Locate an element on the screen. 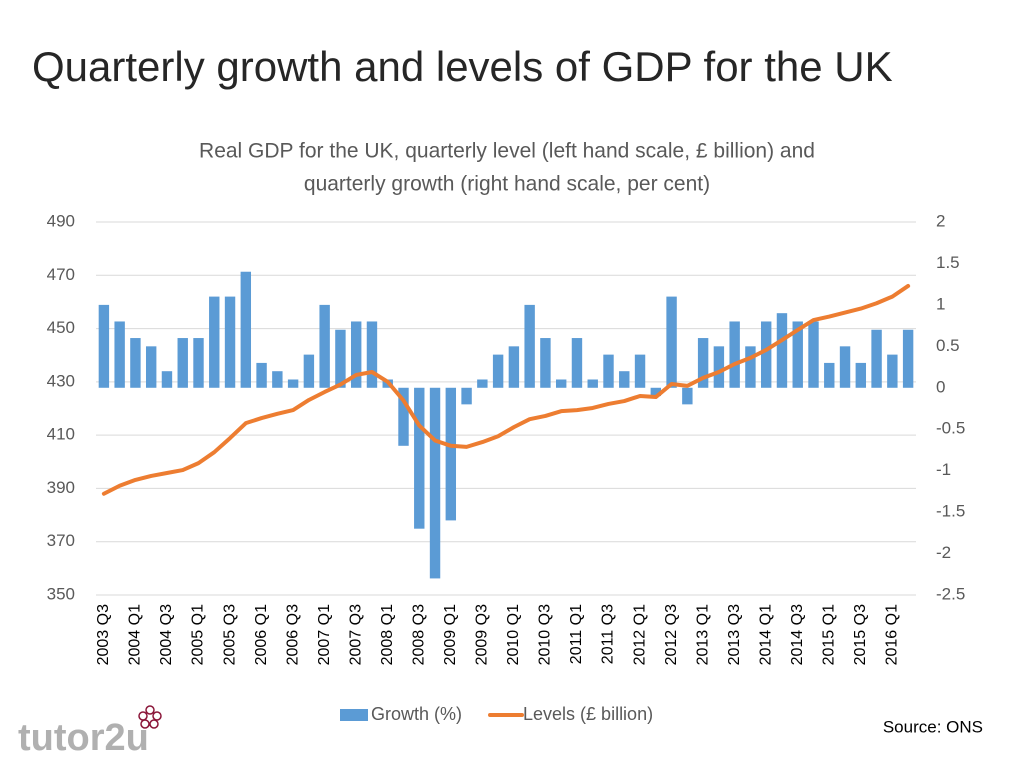 The height and width of the screenshot is (768, 1024). x-tick-label: 2005 Q1 is located at coordinates (198, 634).